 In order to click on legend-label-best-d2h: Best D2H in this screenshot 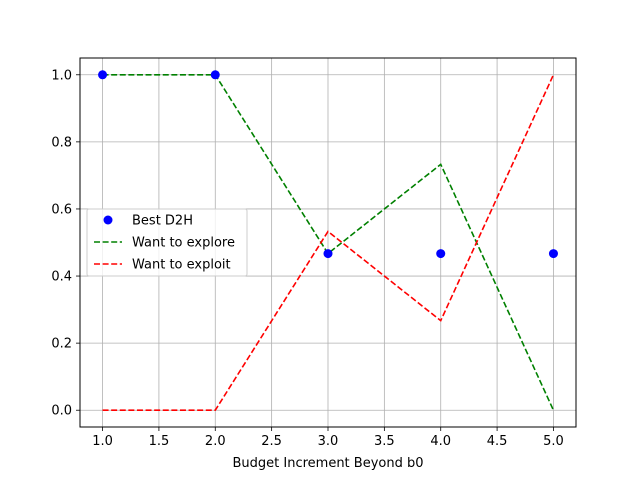, I will do `click(162, 221)`.